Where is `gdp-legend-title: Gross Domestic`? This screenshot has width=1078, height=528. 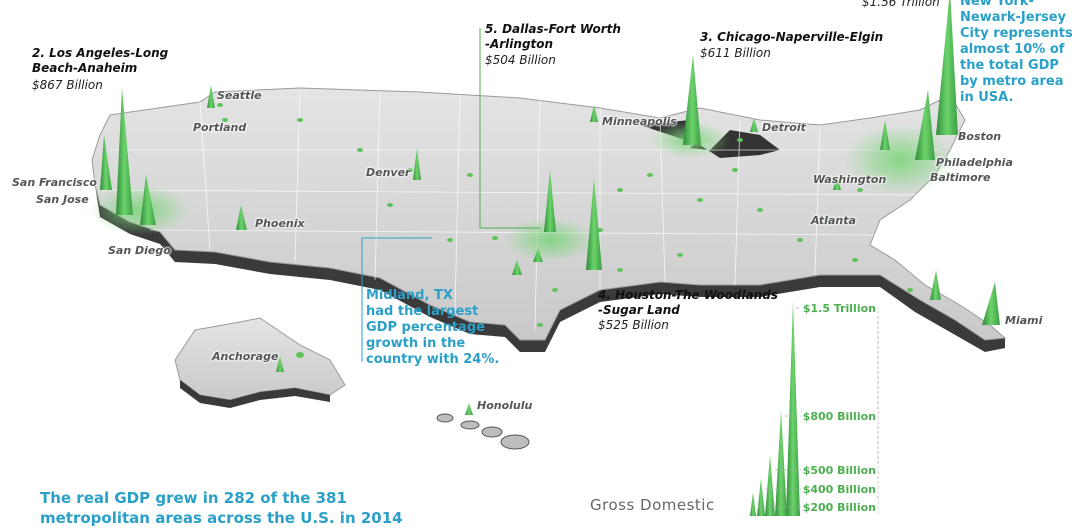 gdp-legend-title: Gross Domestic is located at coordinates (652, 505).